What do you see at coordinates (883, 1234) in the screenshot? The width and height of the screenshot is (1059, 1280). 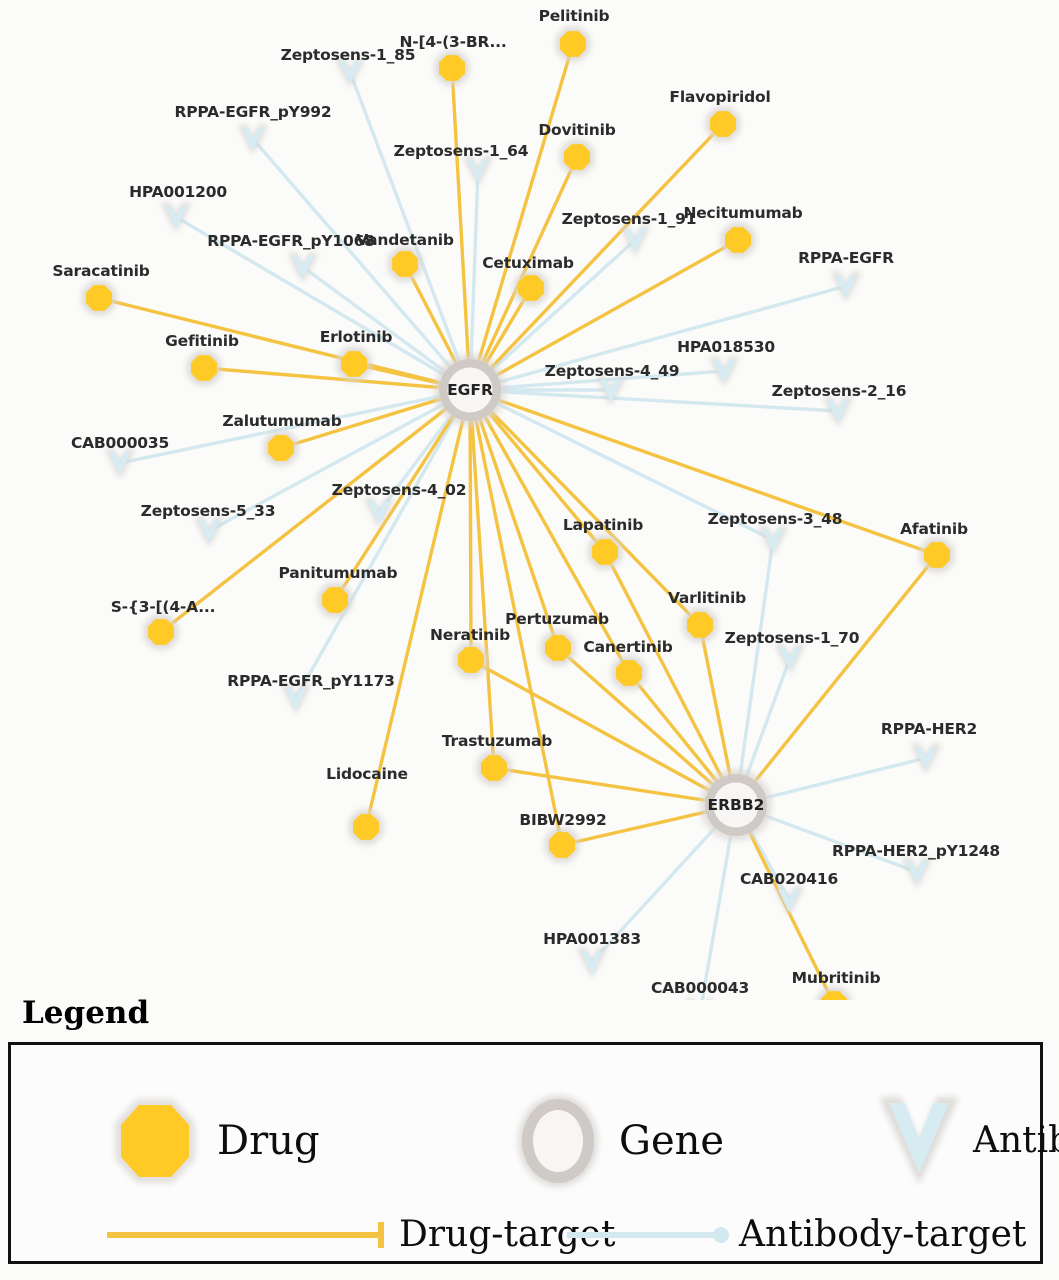 I see `legend-label-antibody-target: Antibody-target` at bounding box center [883, 1234].